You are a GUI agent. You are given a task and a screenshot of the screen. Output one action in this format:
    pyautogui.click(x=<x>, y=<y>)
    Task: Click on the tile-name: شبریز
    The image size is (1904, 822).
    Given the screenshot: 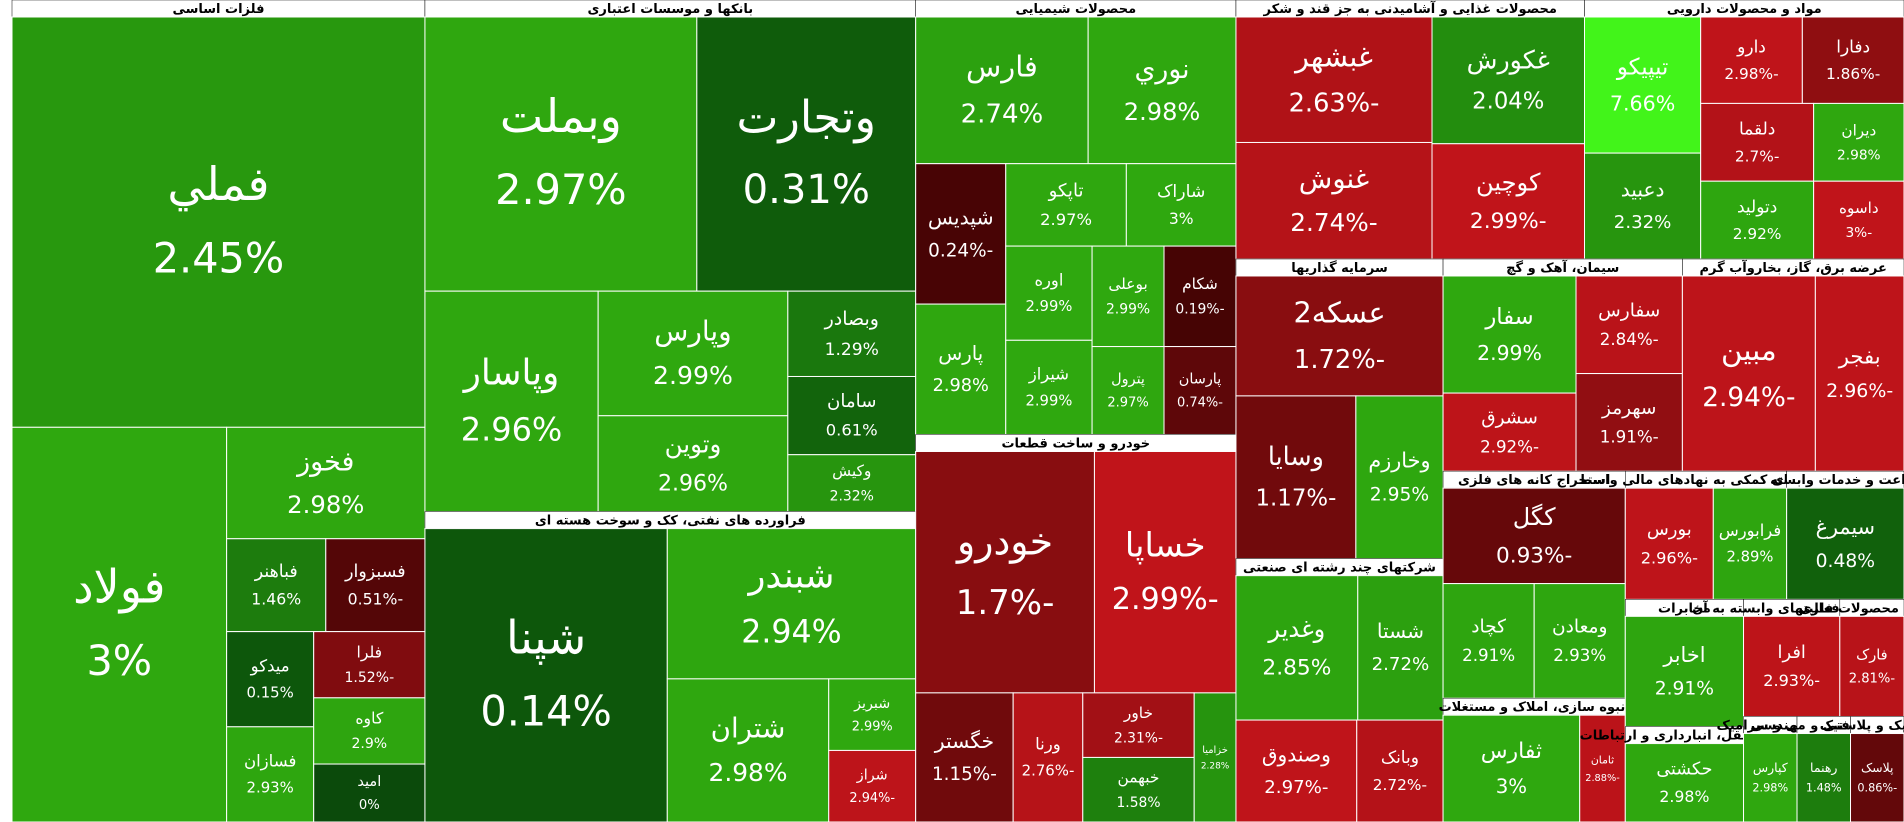 What is the action you would take?
    pyautogui.click(x=871, y=704)
    